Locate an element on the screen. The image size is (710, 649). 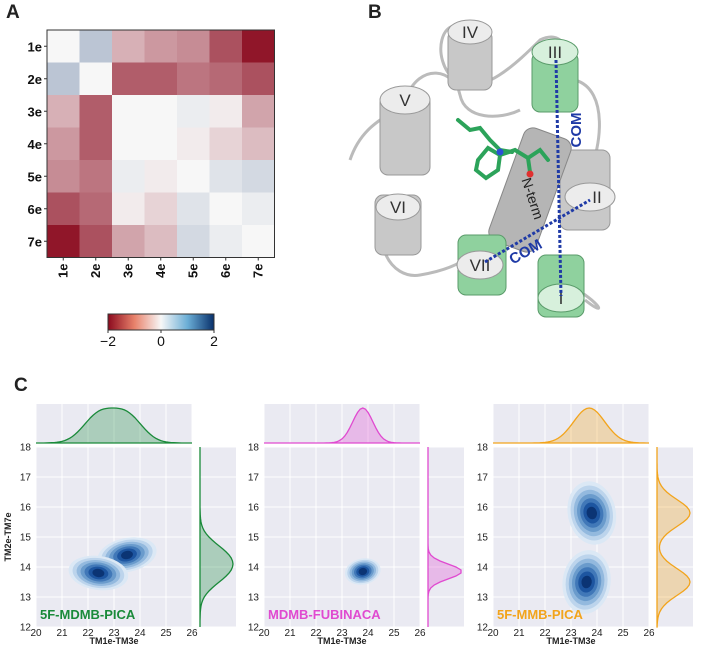
heatmap-row-label: 3e is located at coordinates (35, 111).